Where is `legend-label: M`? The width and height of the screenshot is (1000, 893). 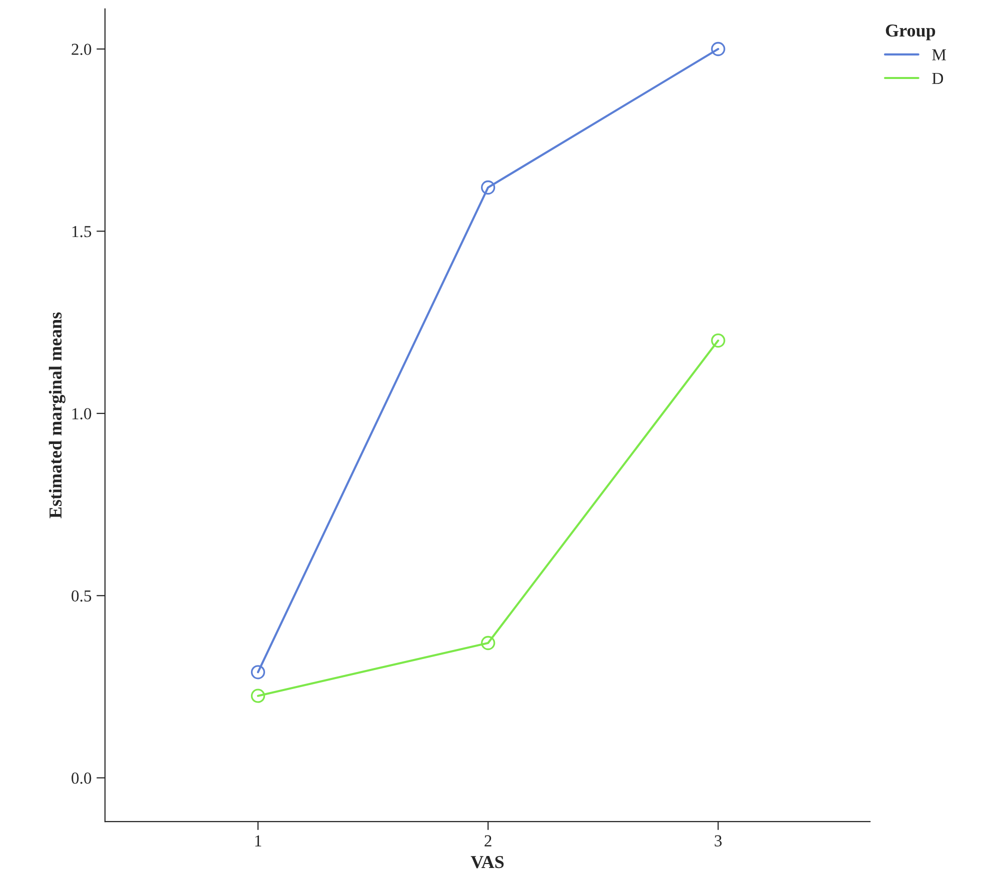
legend-label: M is located at coordinates (939, 54).